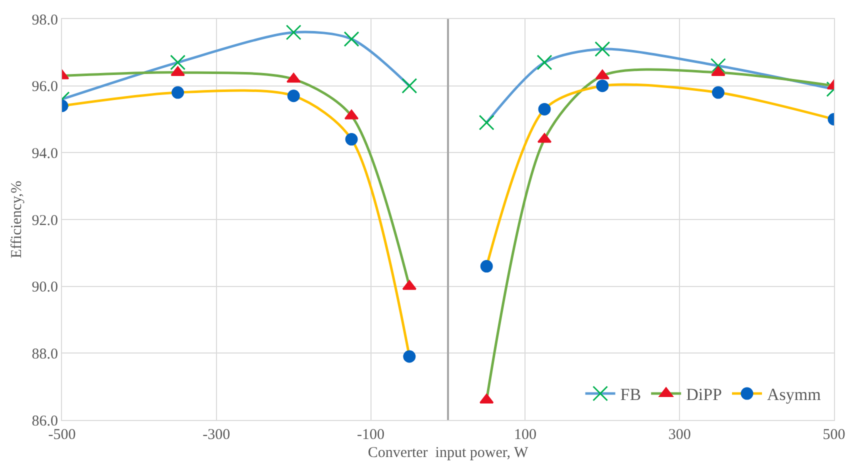 The width and height of the screenshot is (857, 470). What do you see at coordinates (631, 394) in the screenshot?
I see `legend-label: FB` at bounding box center [631, 394].